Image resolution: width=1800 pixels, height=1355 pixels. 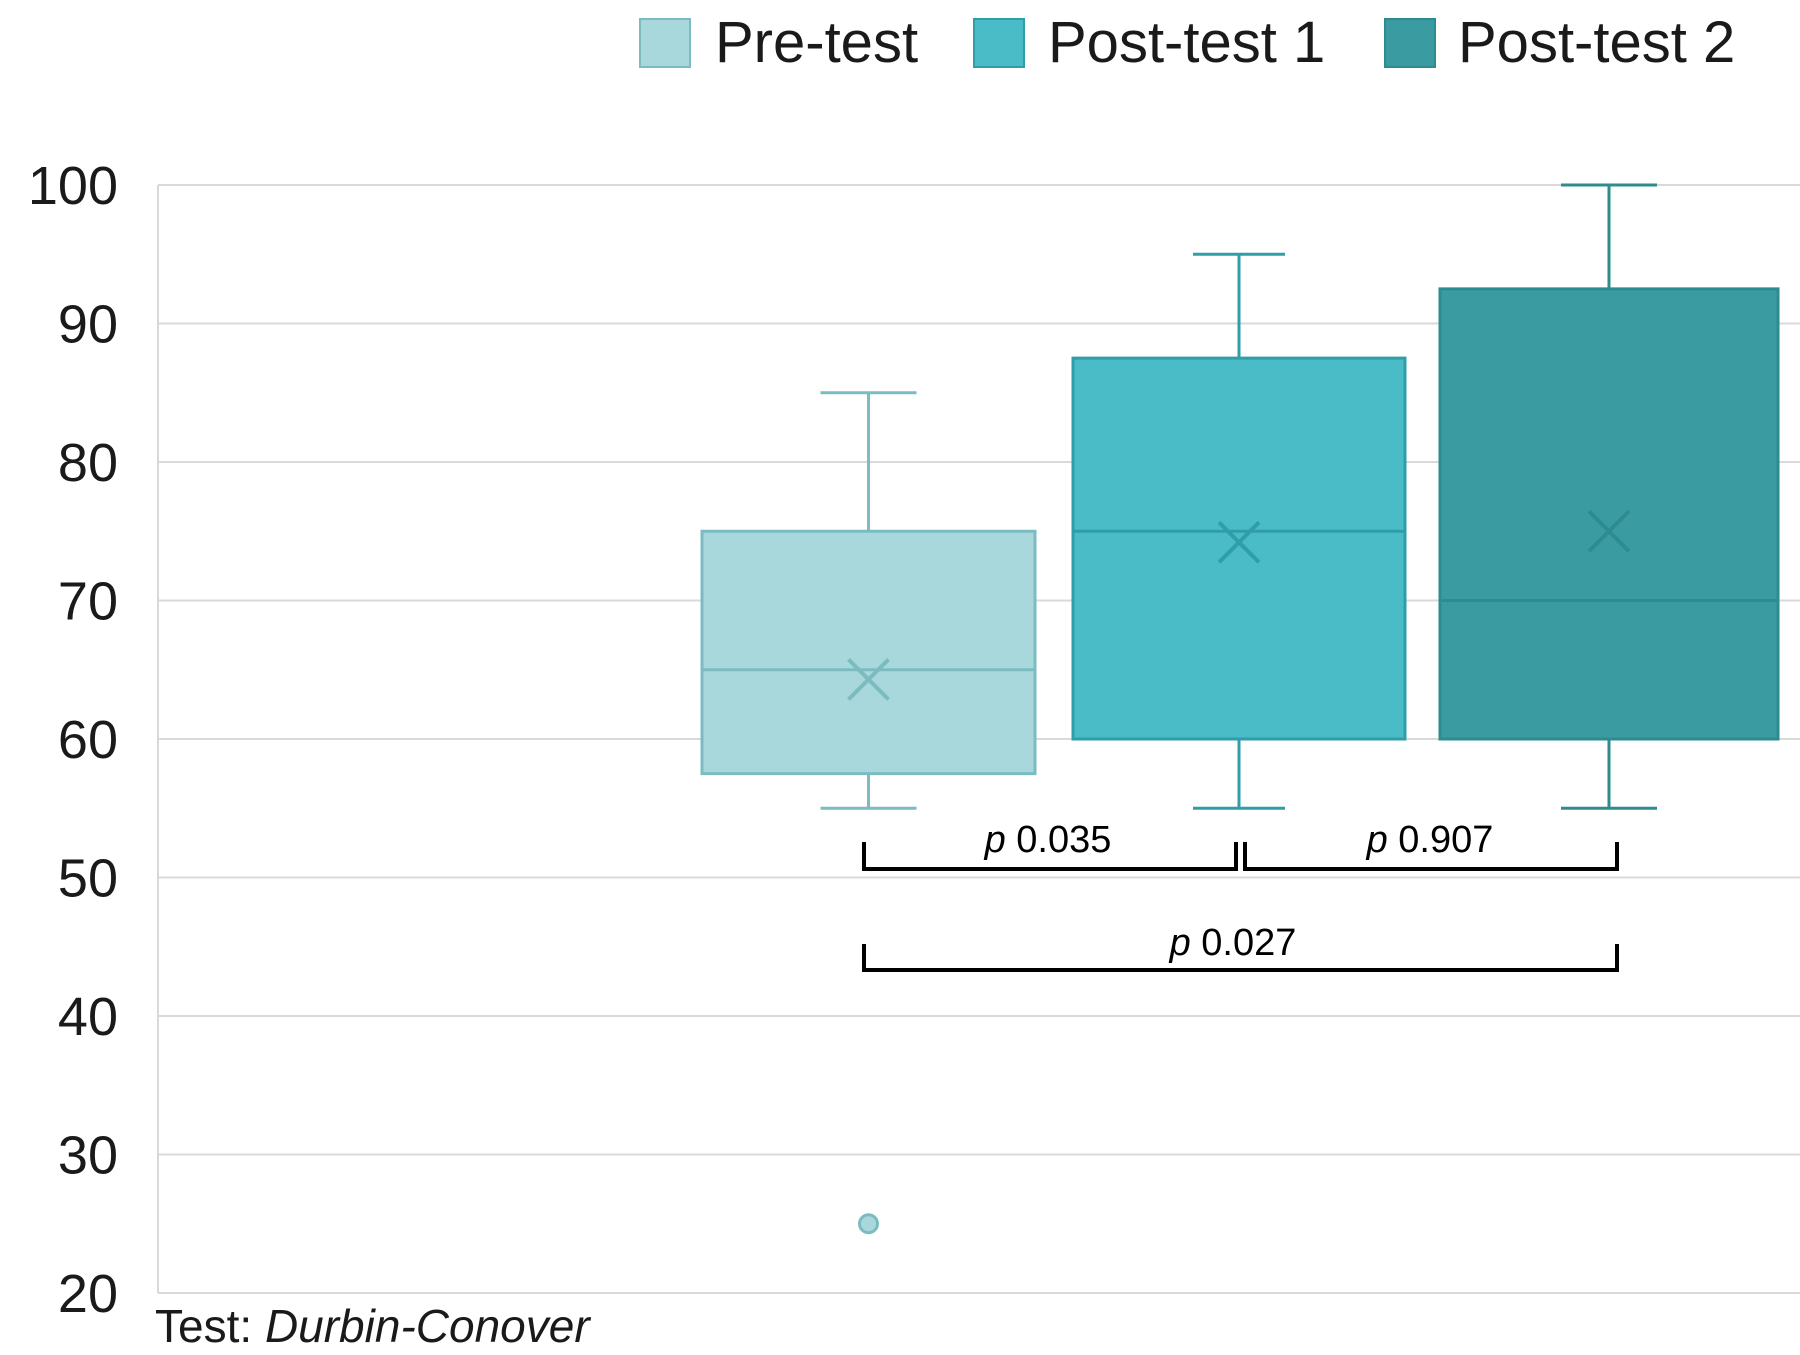 I want to click on p-value: 0.027, so click(x=1248, y=943).